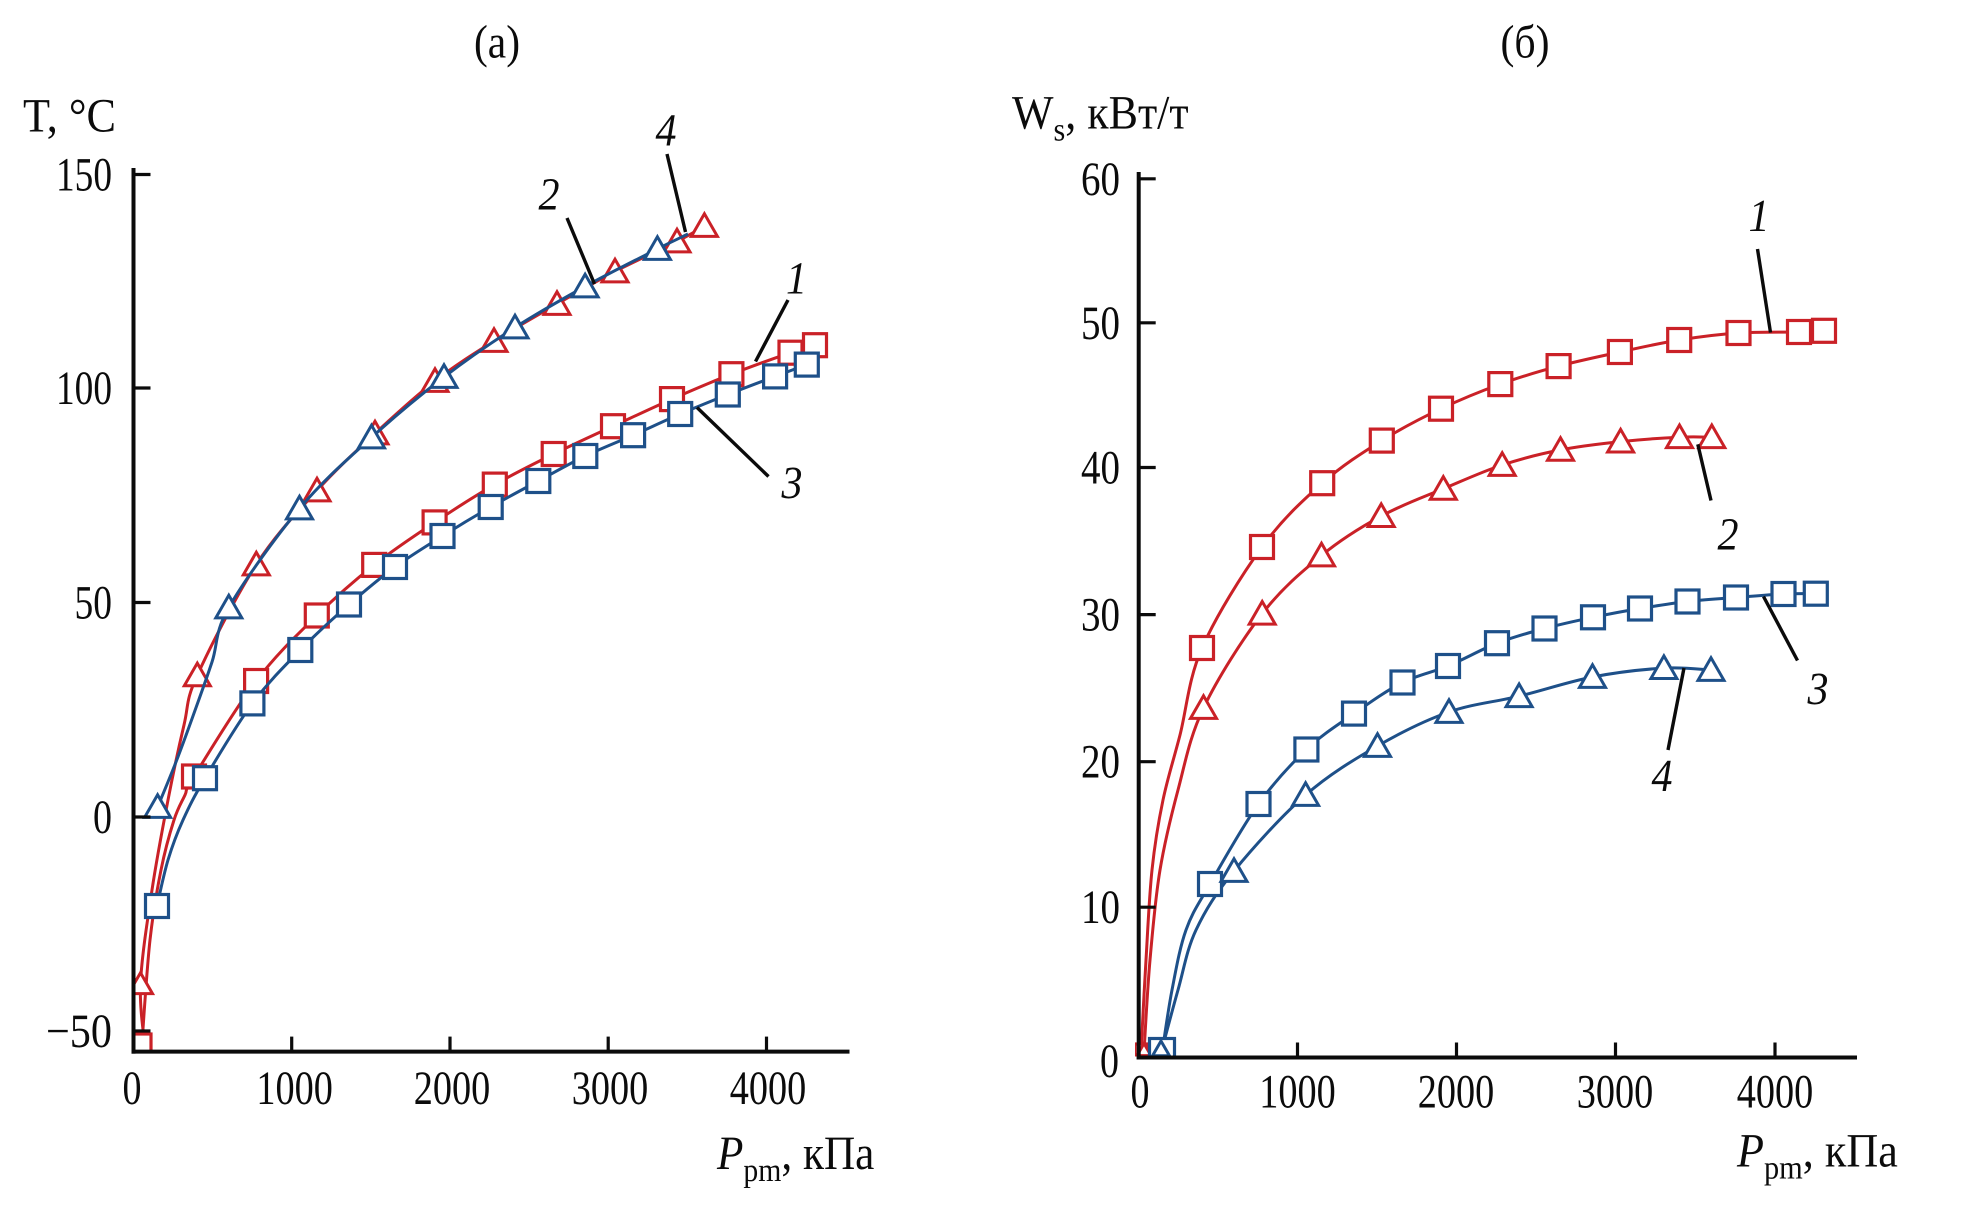  I want to click on svg-text: 60, so click(1100, 179).